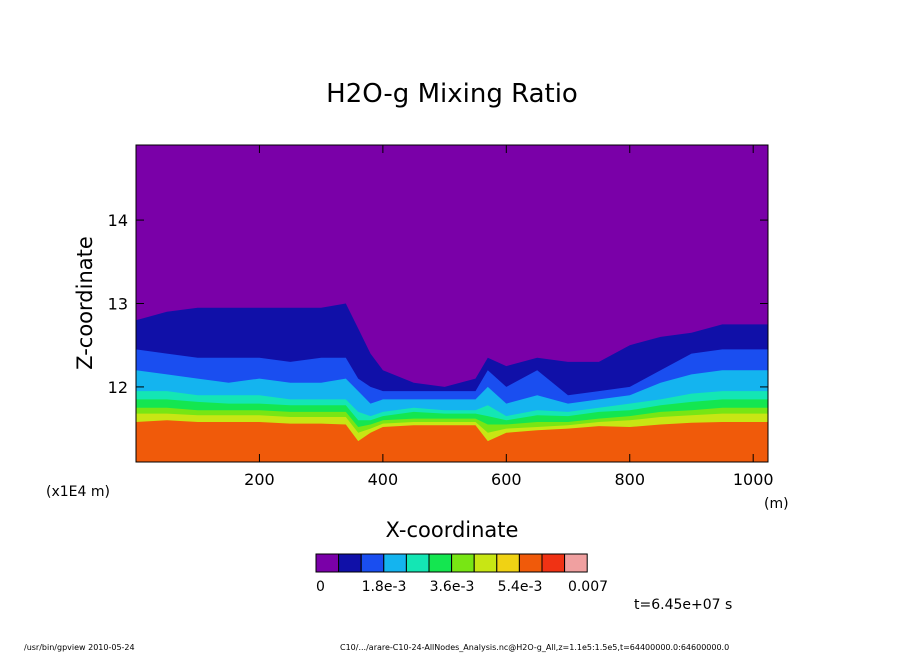 The image size is (904, 654). What do you see at coordinates (85, 303) in the screenshot?
I see `y-axis-label: Z-coordinate` at bounding box center [85, 303].